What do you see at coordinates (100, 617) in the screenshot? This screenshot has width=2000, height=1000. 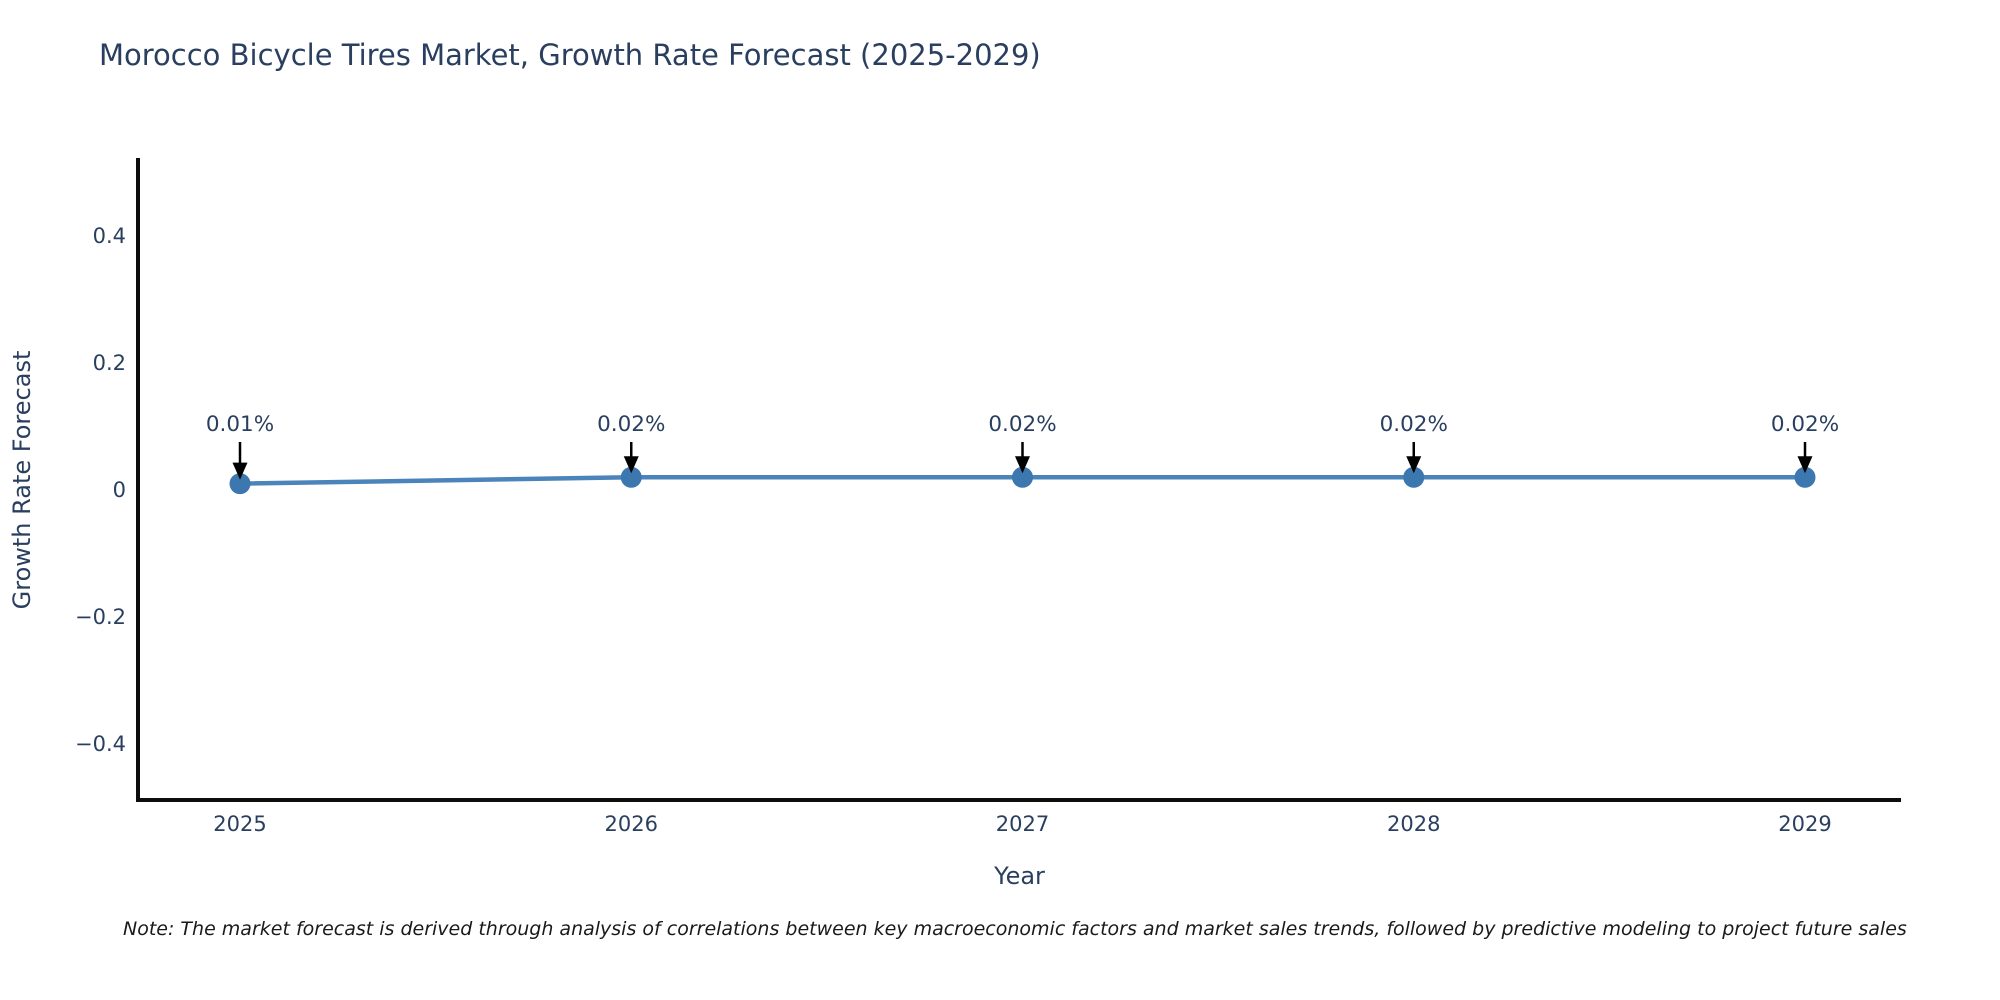 I see `y-tick-label: −0.2` at bounding box center [100, 617].